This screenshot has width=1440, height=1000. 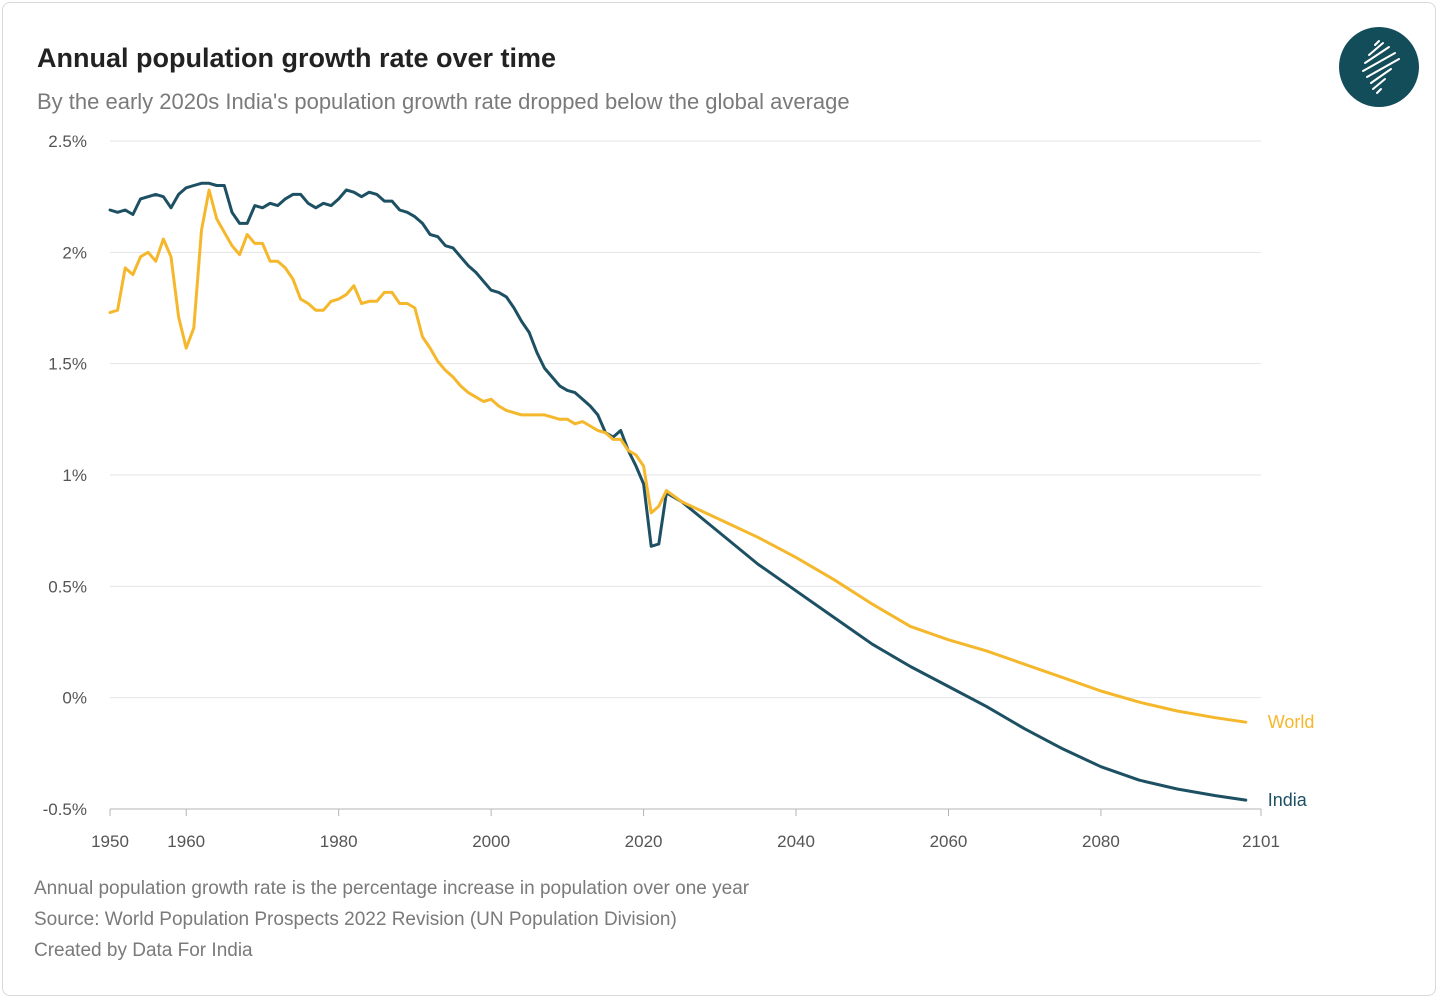 What do you see at coordinates (1101, 841) in the screenshot?
I see `x-tick-label: 2080` at bounding box center [1101, 841].